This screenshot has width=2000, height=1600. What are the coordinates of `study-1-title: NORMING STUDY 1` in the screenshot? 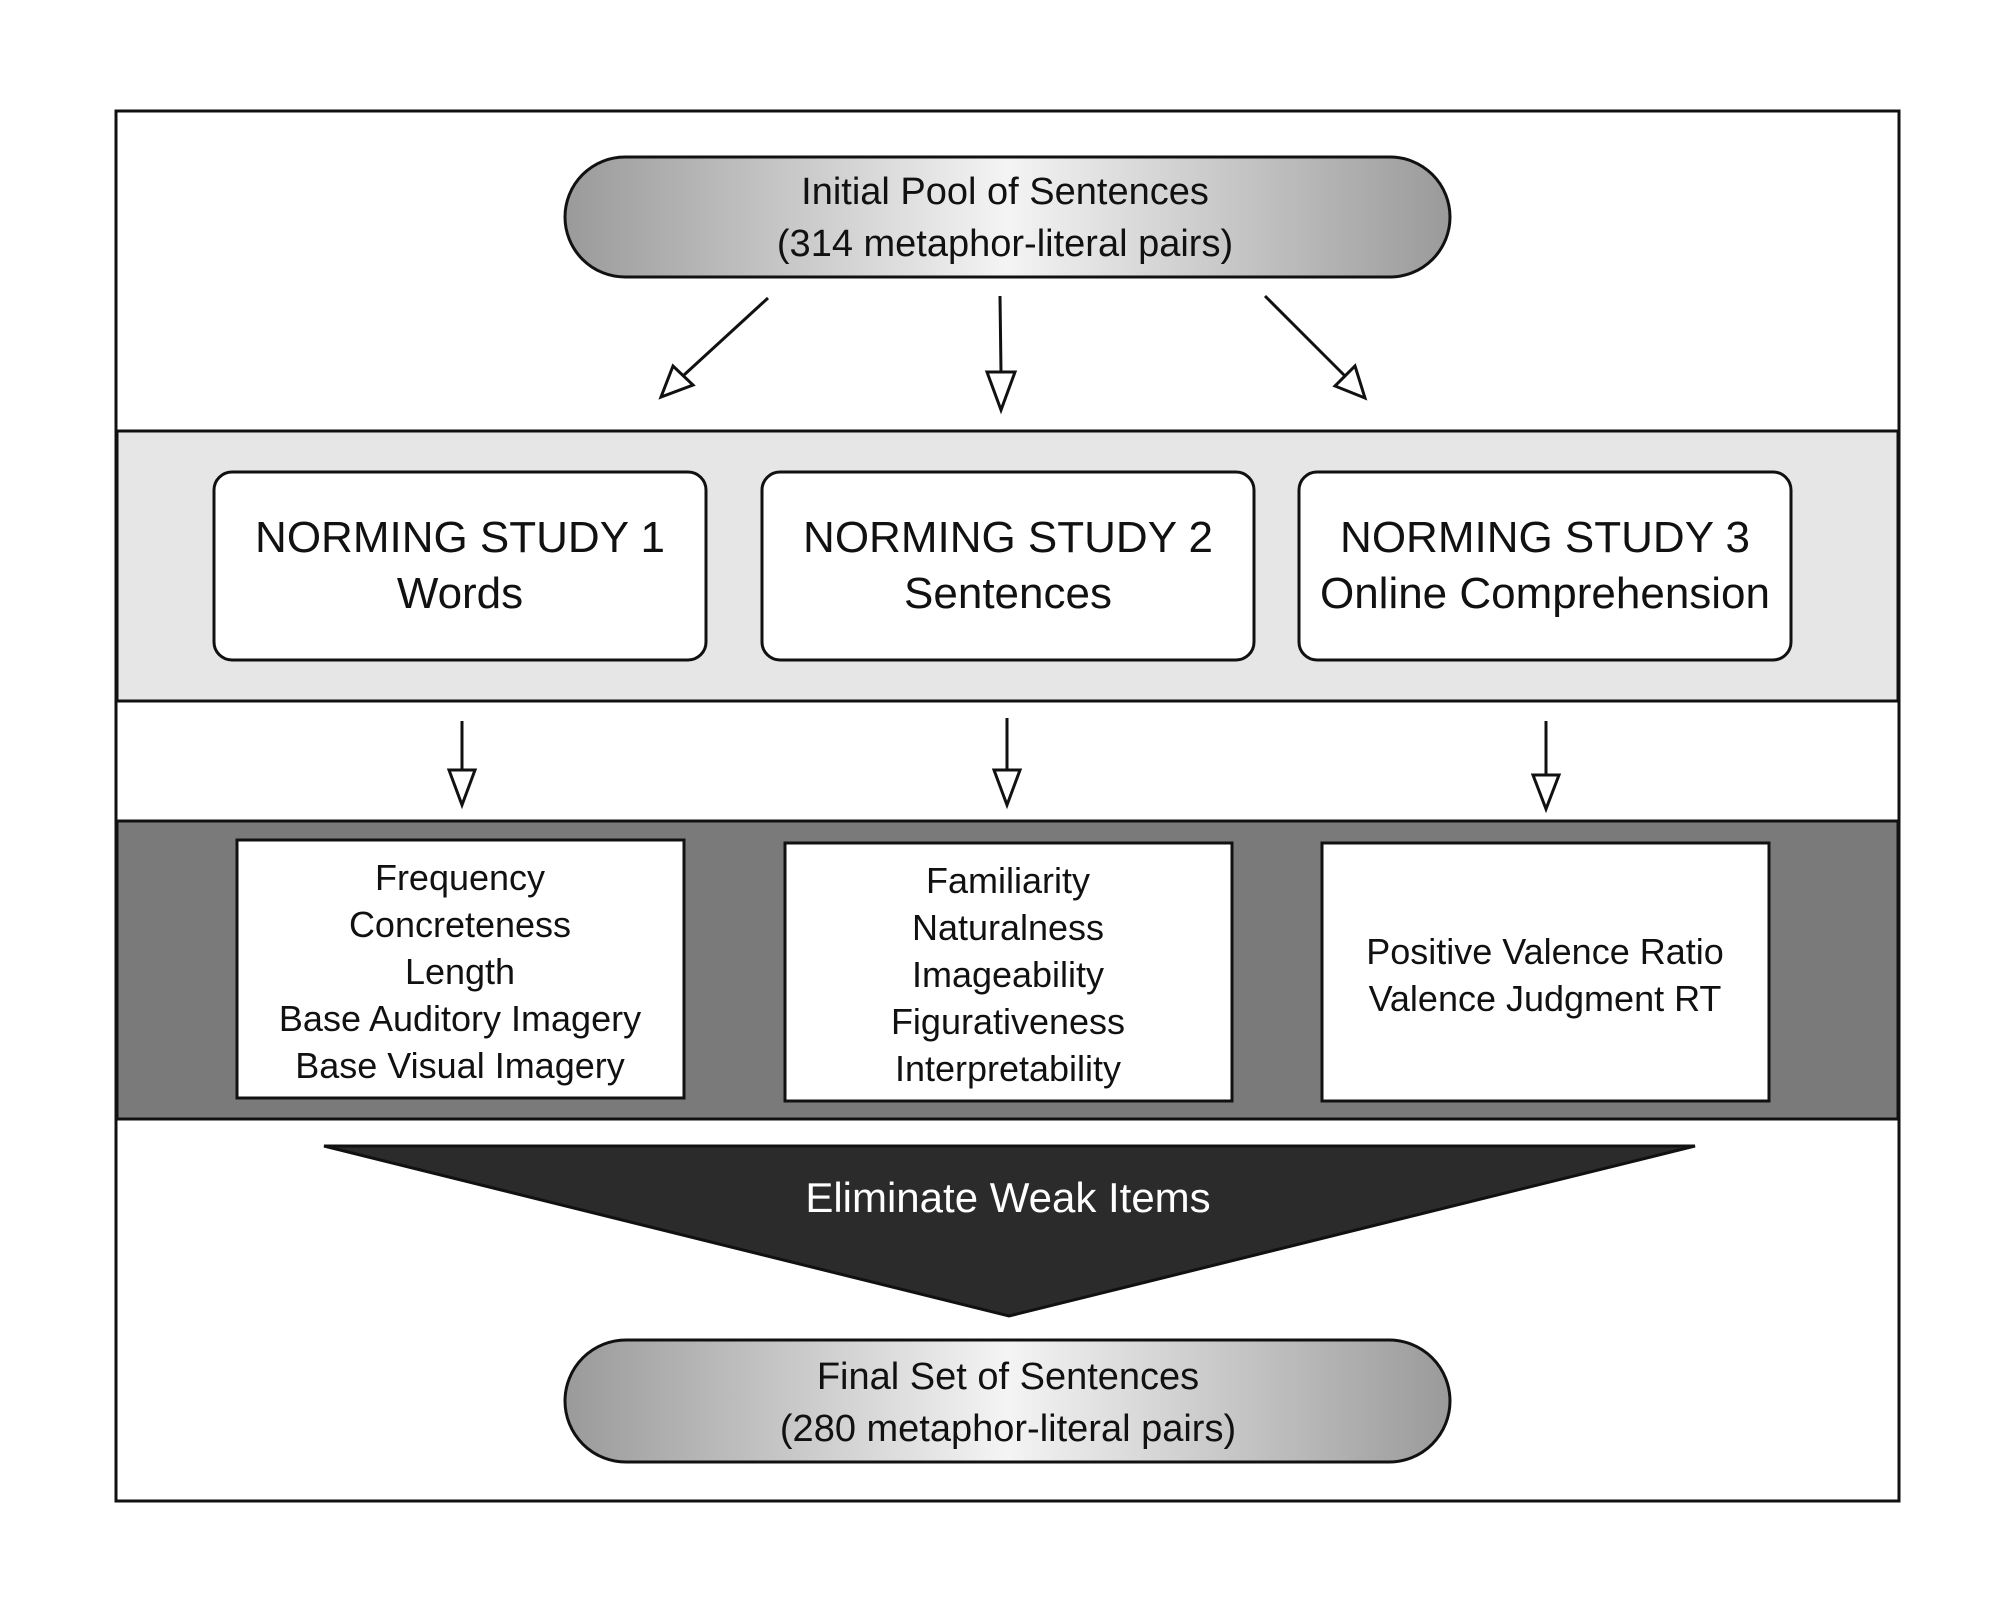 It's located at (460, 537).